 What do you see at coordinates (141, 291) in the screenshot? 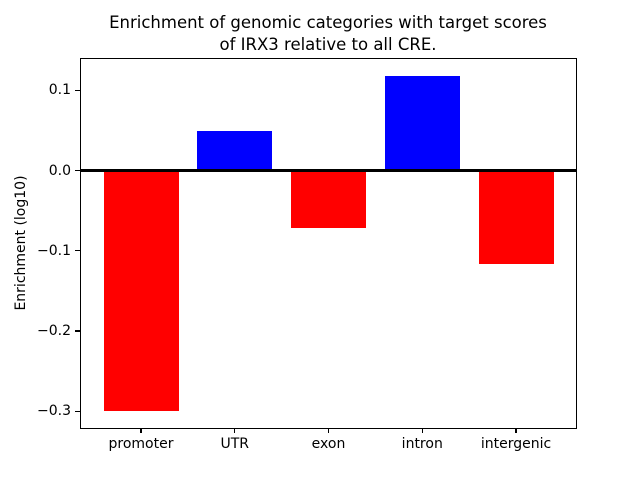
I see `bar-promoter` at bounding box center [141, 291].